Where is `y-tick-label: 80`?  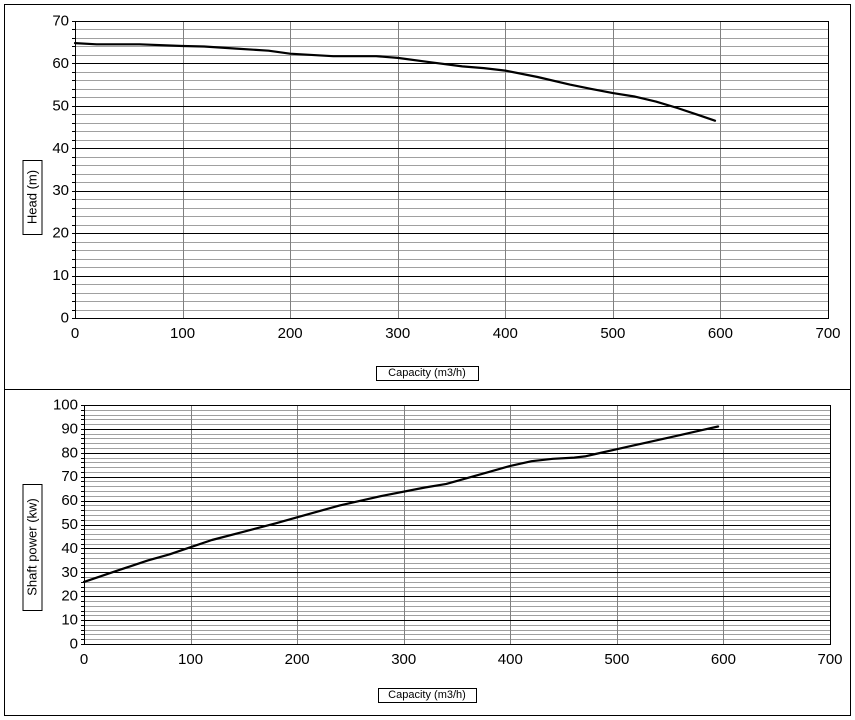 y-tick-label: 80 is located at coordinates (69, 452).